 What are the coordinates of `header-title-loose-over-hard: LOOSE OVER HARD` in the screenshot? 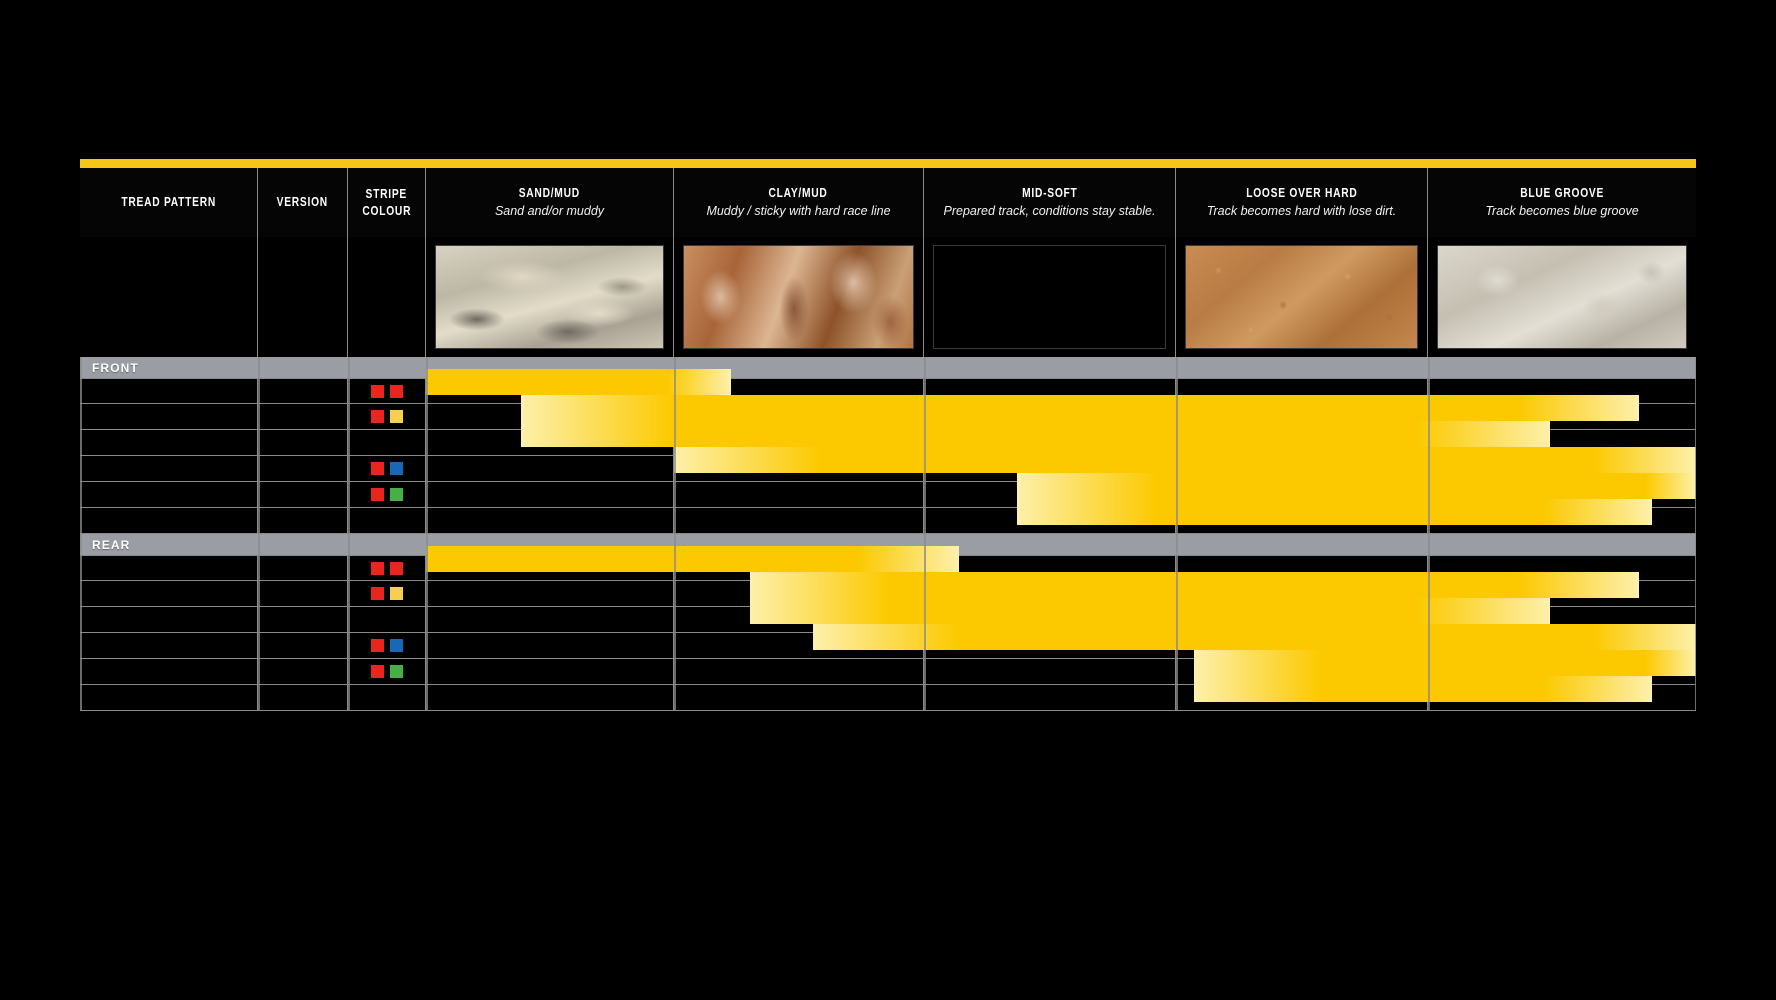 It's located at (1301, 193).